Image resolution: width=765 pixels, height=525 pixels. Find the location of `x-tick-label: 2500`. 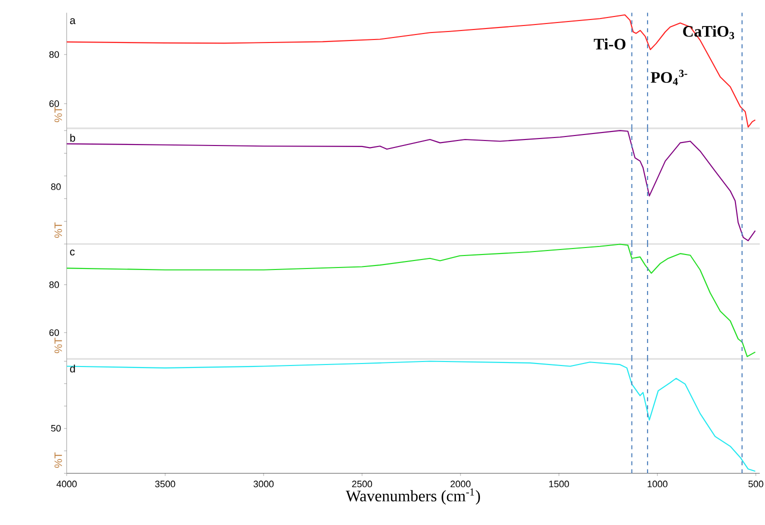

x-tick-label: 2500 is located at coordinates (362, 484).